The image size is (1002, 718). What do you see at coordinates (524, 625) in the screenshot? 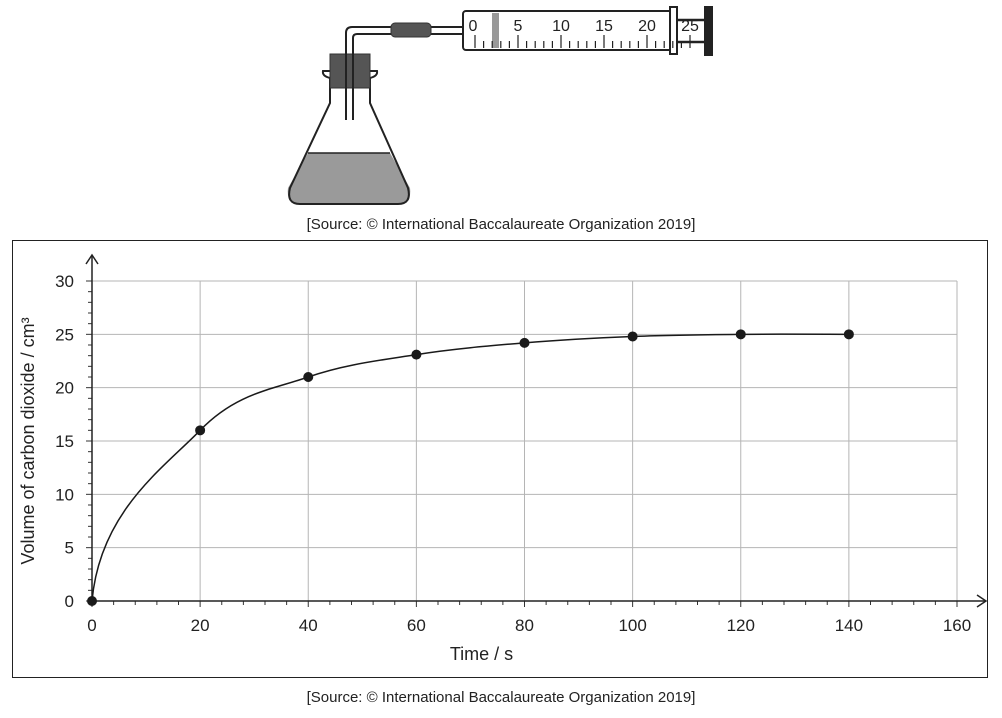
I see `x-tick-label: 80` at bounding box center [524, 625].